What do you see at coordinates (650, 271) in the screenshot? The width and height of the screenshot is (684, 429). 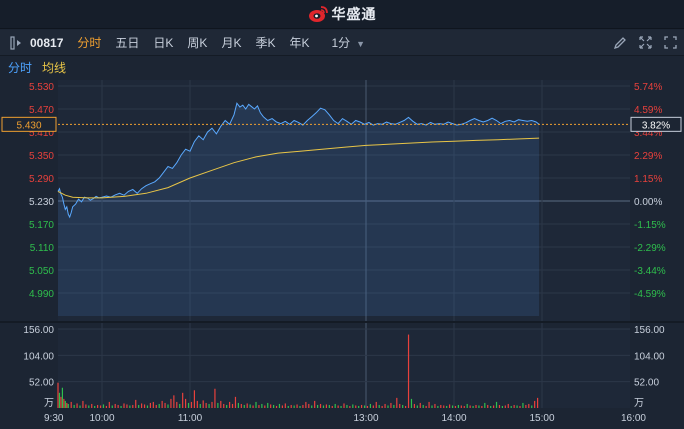 I see `pct-tick-label: -3.44%` at bounding box center [650, 271].